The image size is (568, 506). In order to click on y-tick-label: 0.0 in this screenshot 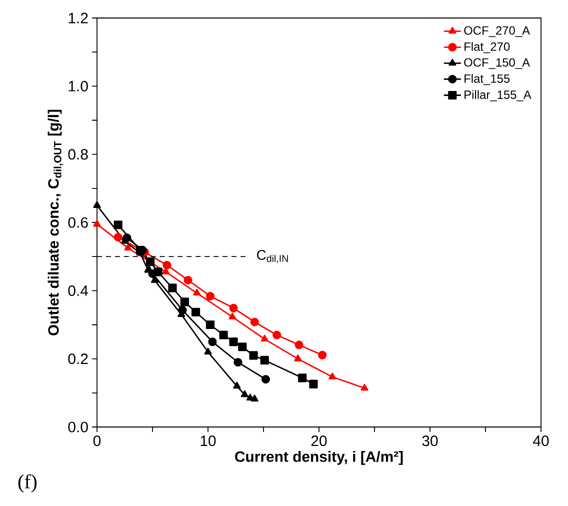, I will do `click(78, 427)`.